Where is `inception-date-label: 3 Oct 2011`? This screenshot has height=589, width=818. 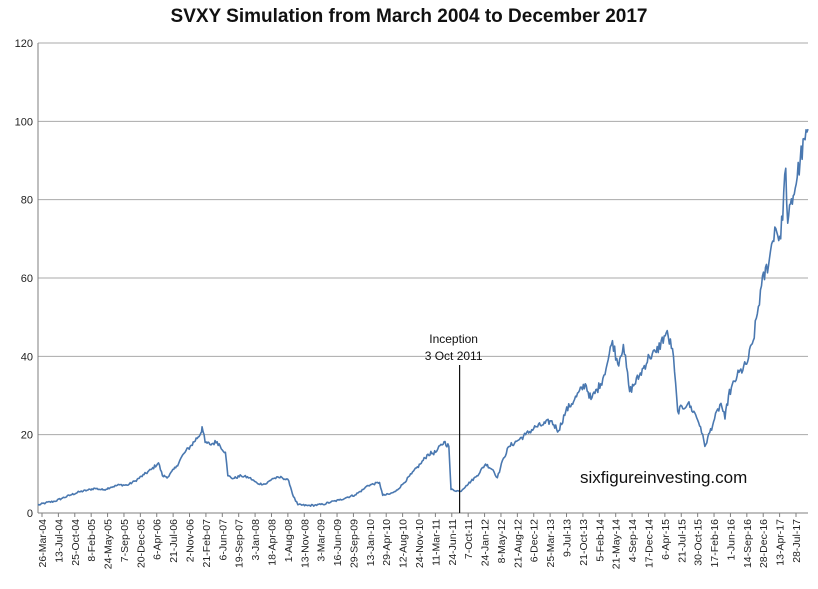
inception-date-label: 3 Oct 2011 is located at coordinates (454, 356).